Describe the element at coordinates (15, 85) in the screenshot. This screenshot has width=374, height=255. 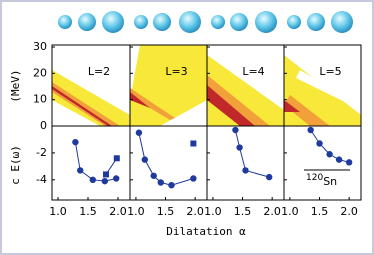
I see `y-axis-label: (MeV)` at that location.